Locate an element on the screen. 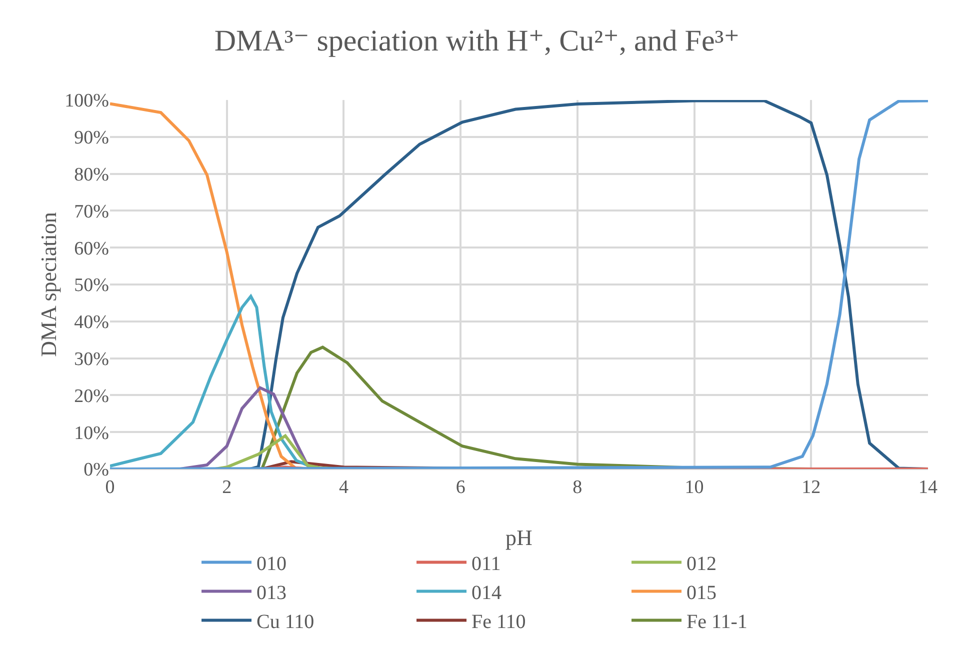 This screenshot has height=652, width=954. legend-label: Fe 110 is located at coordinates (499, 622).